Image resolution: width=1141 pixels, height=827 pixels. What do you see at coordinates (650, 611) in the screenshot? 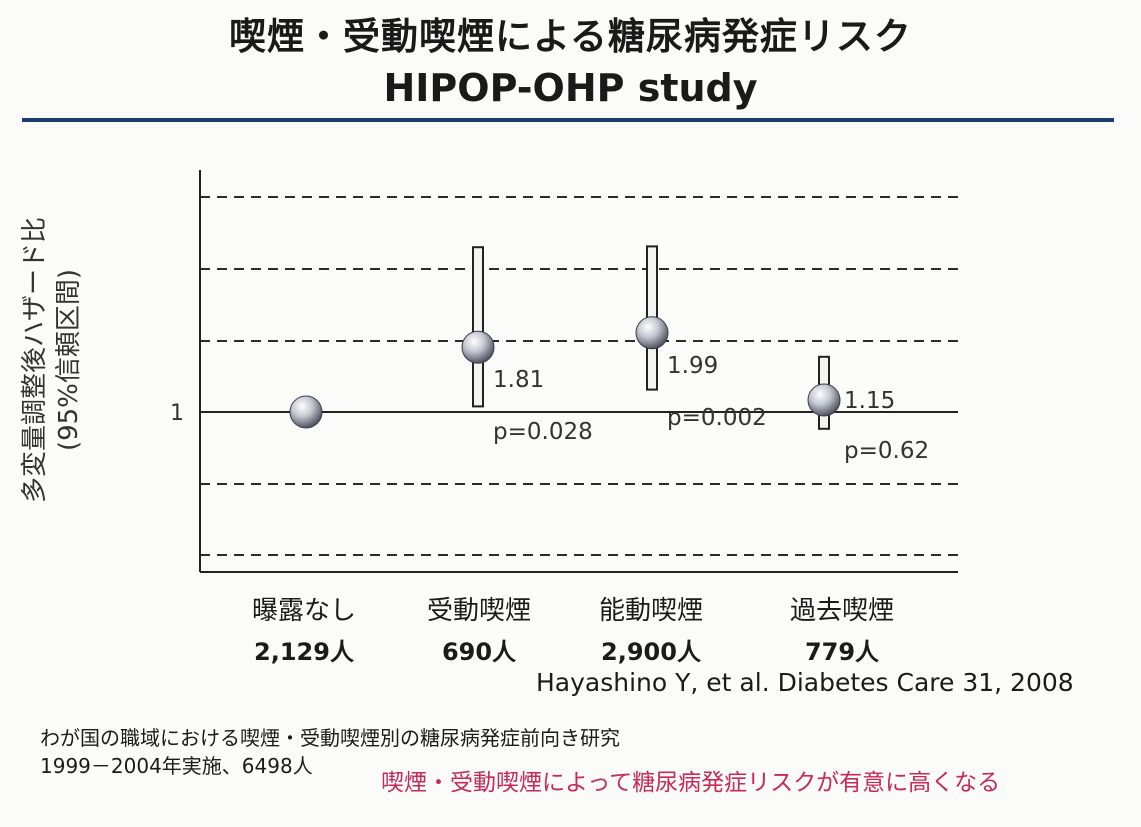
I see `category-label-active: 能動喫煙` at bounding box center [650, 611].